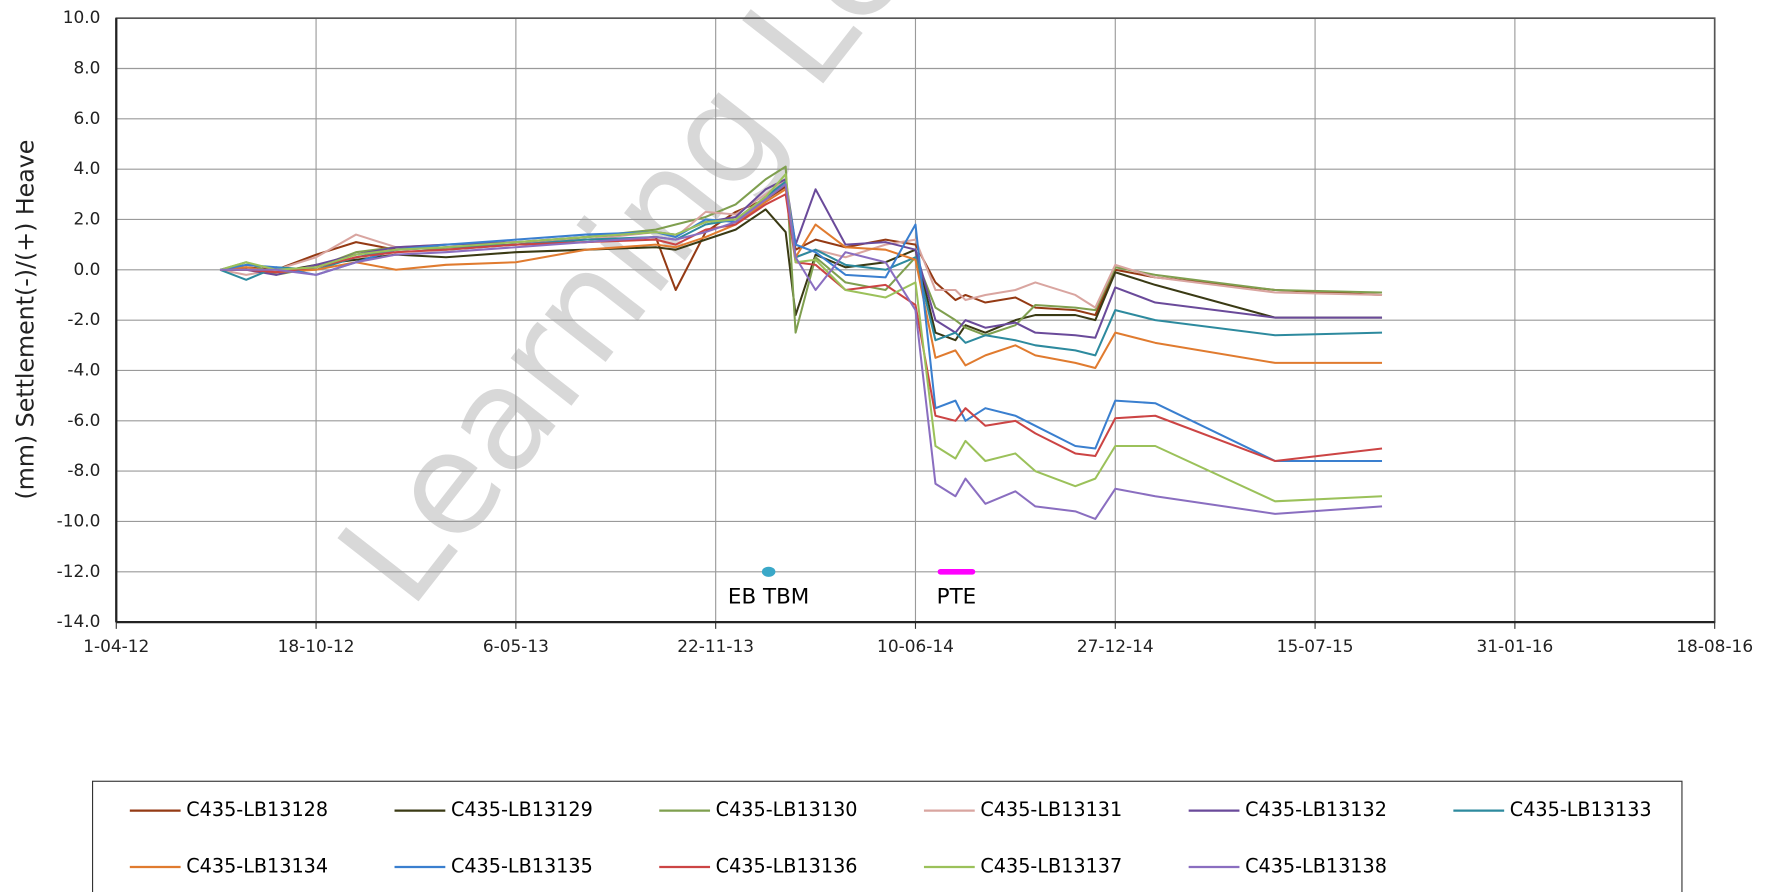 Image resolution: width=1770 pixels, height=892 pixels. I want to click on y-axis-label: (mm) Settlement(-)/(+) Heave, so click(26, 320).